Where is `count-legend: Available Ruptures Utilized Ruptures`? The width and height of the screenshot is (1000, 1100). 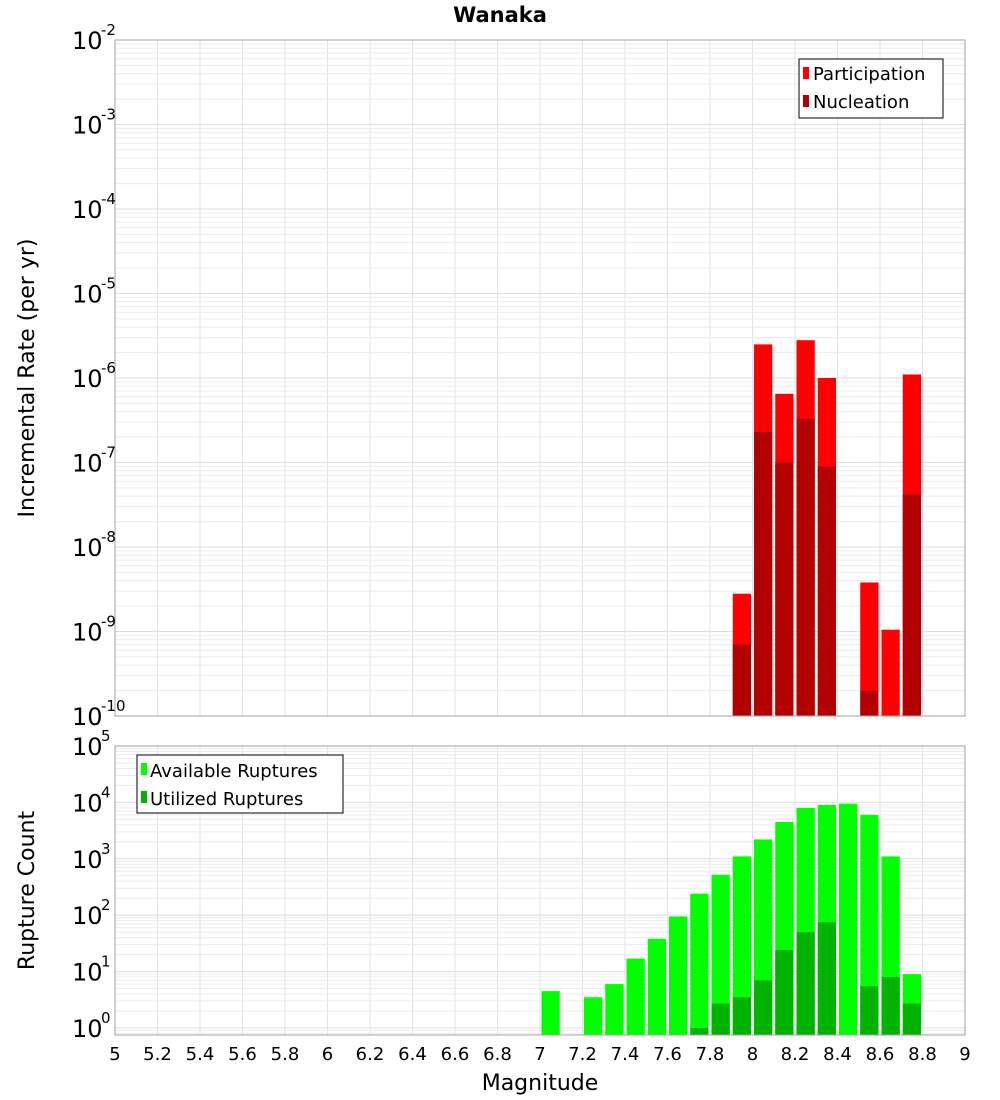 count-legend: Available Ruptures Utilized Ruptures is located at coordinates (240, 784).